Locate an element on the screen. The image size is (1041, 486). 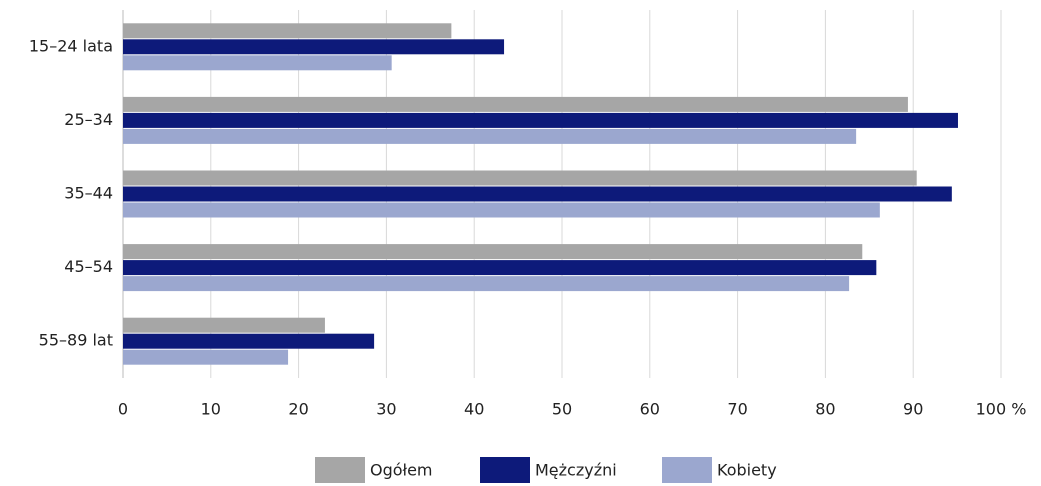
y-tick-label: 35–44 is located at coordinates (88, 193).